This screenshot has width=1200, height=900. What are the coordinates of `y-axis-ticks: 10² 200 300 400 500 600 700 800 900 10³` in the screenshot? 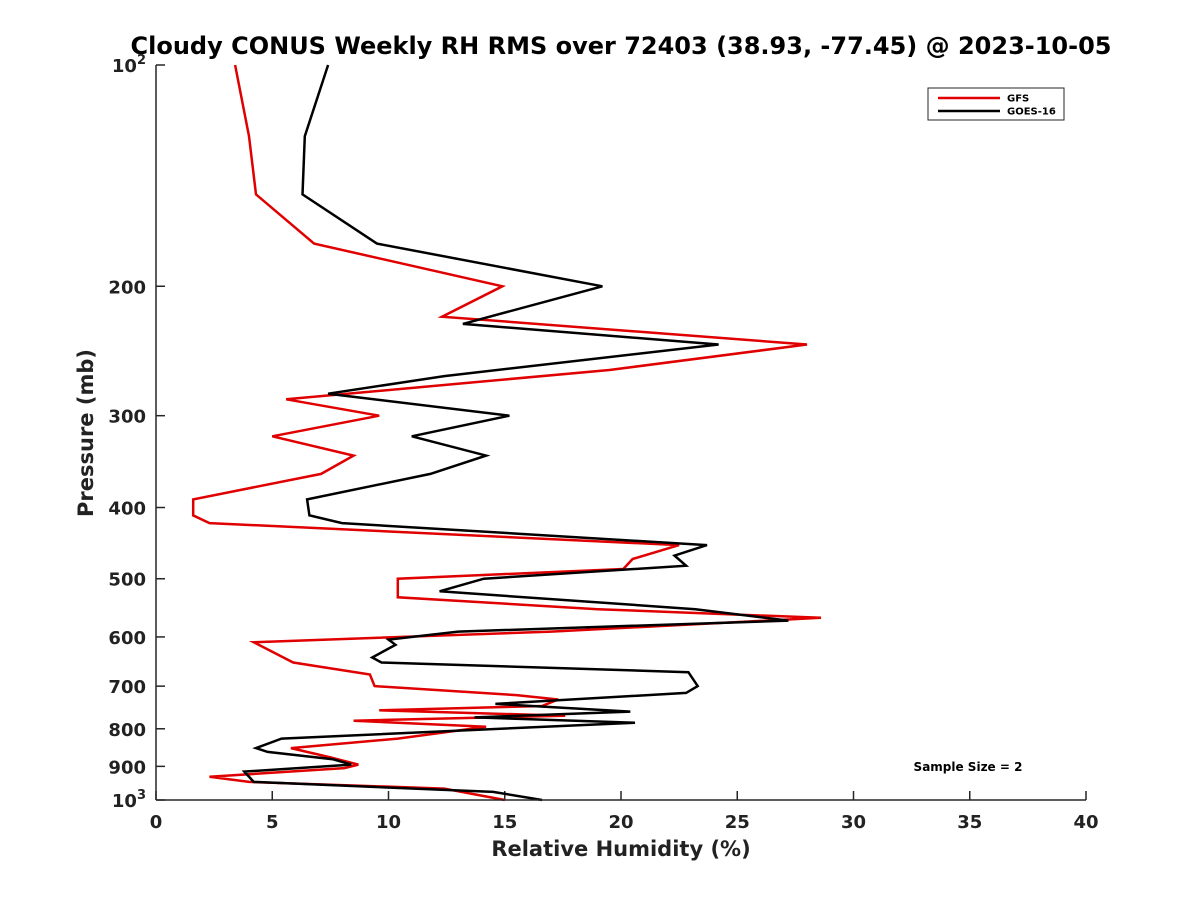 It's located at (136, 432).